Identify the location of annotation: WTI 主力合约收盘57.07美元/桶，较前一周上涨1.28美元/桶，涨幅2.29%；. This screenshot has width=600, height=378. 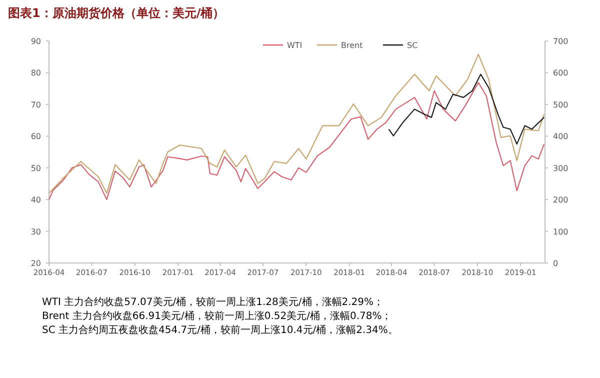
(213, 302).